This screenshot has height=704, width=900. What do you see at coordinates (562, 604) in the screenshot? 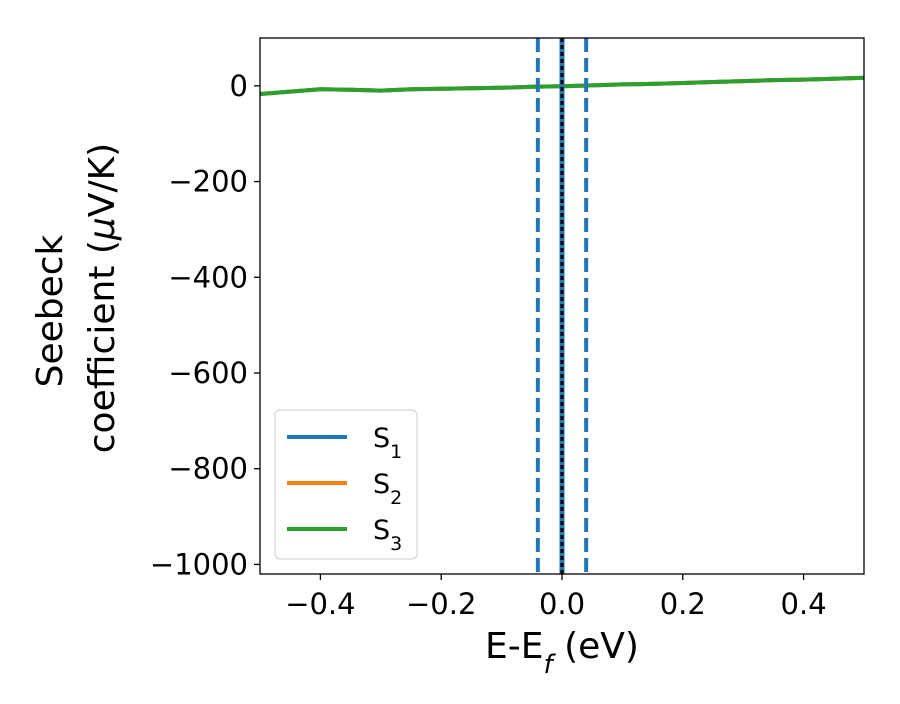
I see `x-tick-label: 0.0` at bounding box center [562, 604].